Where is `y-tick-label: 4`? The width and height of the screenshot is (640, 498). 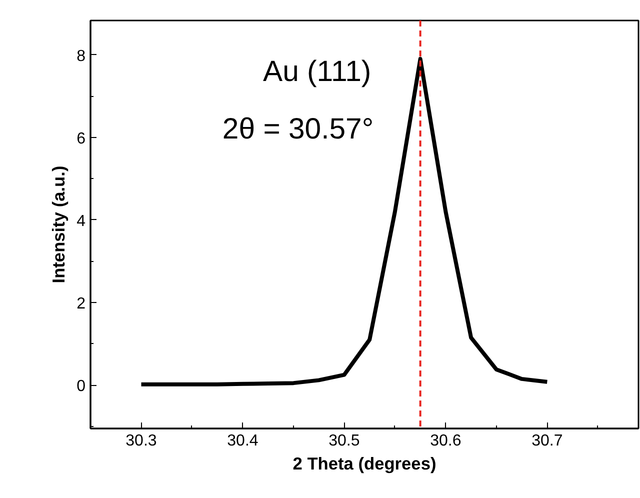 y-tick-label: 4 is located at coordinates (81, 221).